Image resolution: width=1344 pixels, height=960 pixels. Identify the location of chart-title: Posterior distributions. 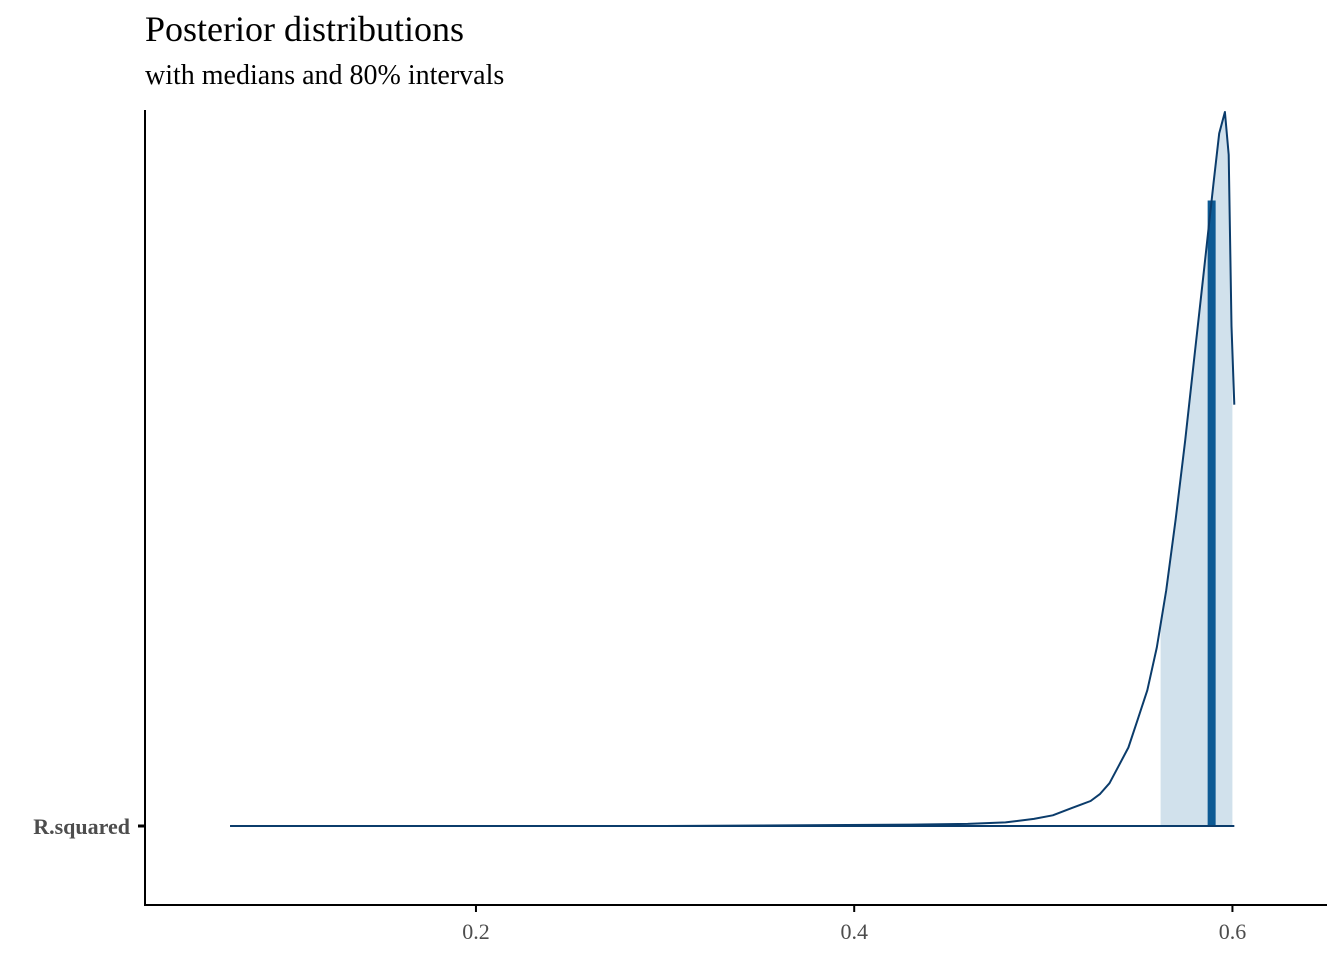
(305, 29).